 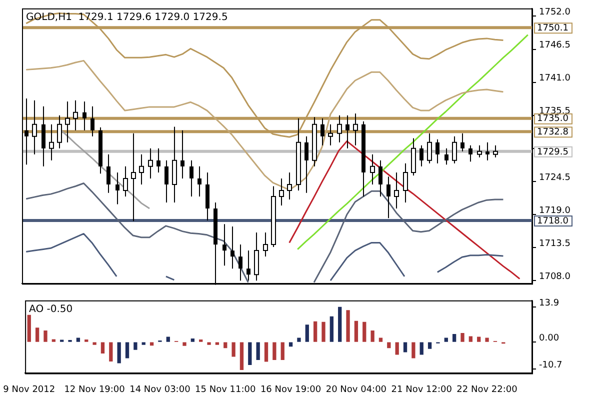 I want to click on y-tick-label: 1746.5, so click(x=554, y=45).